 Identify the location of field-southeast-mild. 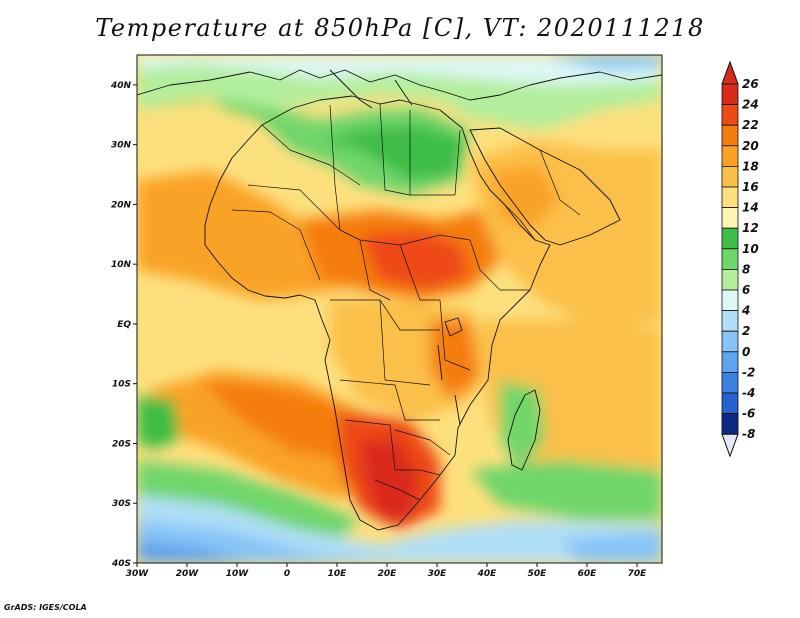
(566, 490).